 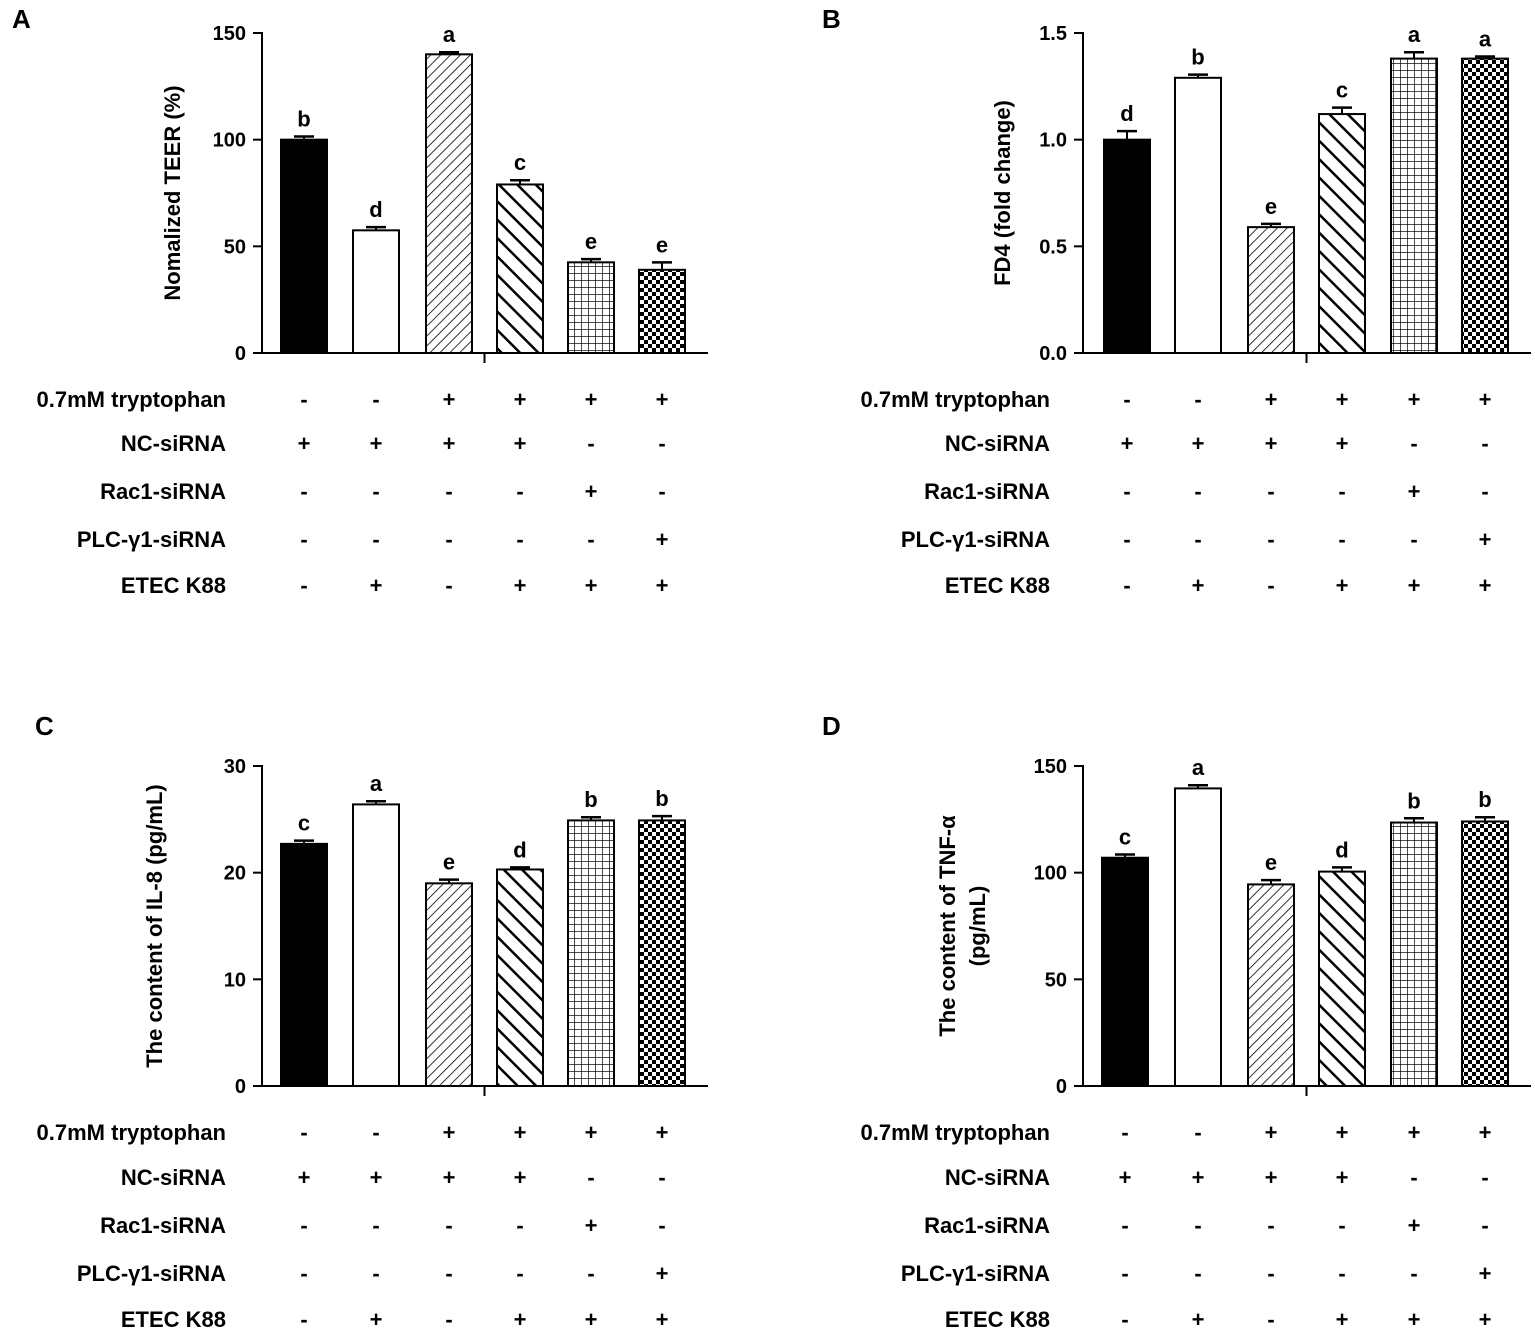 What do you see at coordinates (1053, 247) in the screenshot?
I see `y-tick-label: 0.5` at bounding box center [1053, 247].